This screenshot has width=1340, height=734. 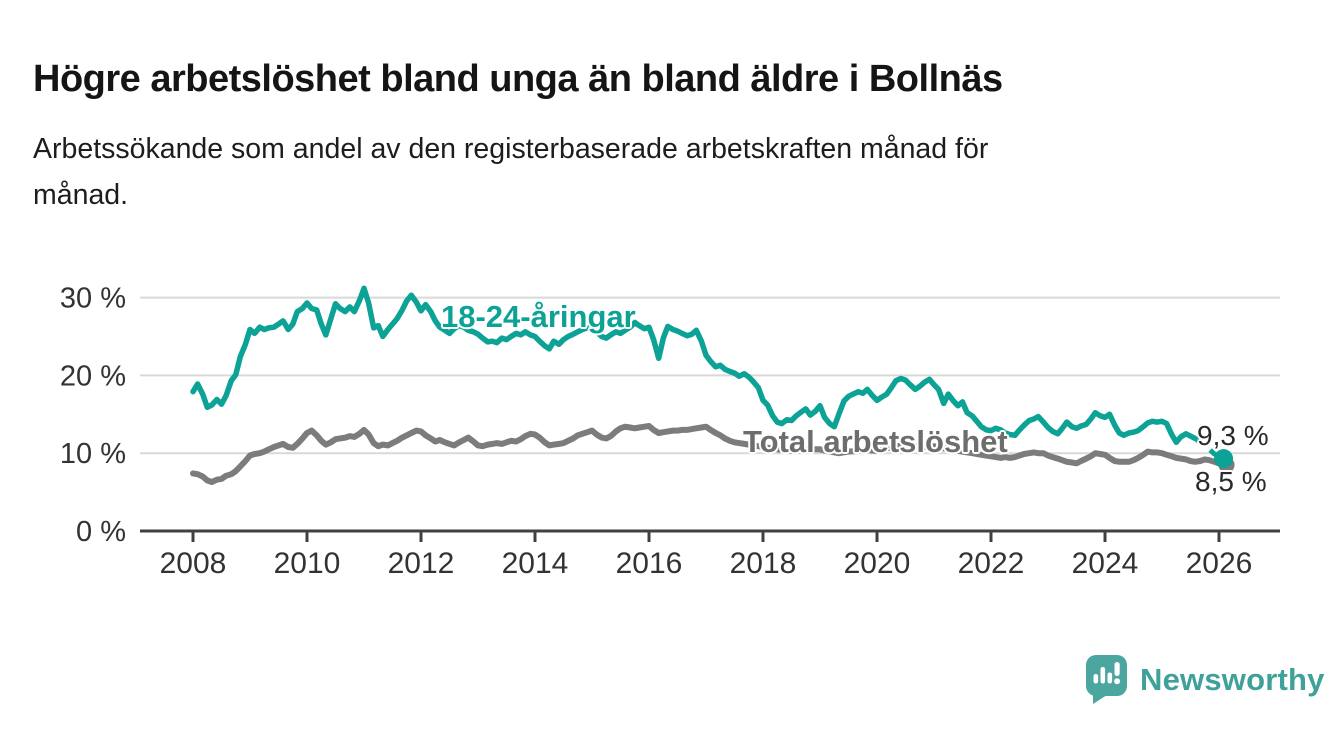 I want to click on series-label-total: Total arbetslöshet, so click(x=875, y=441).